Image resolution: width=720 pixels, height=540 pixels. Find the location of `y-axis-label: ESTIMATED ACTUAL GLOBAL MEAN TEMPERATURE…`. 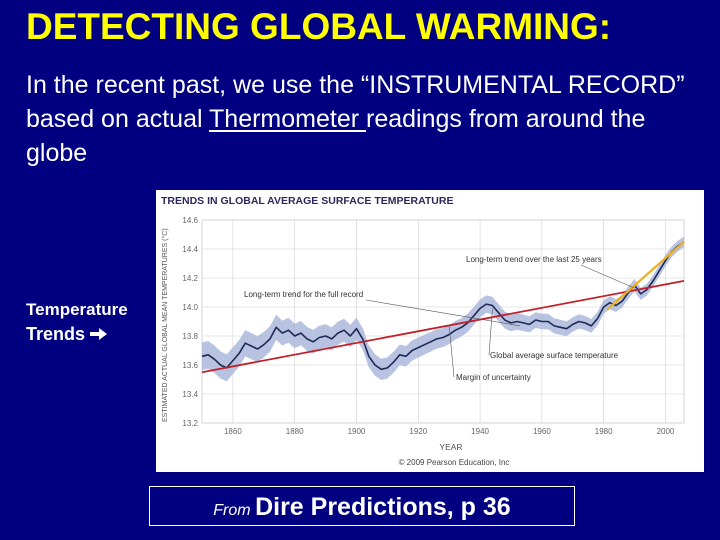

y-axis-label: ESTIMATED ACTUAL GLOBAL MEAN TEMPERATURE… is located at coordinates (165, 325).